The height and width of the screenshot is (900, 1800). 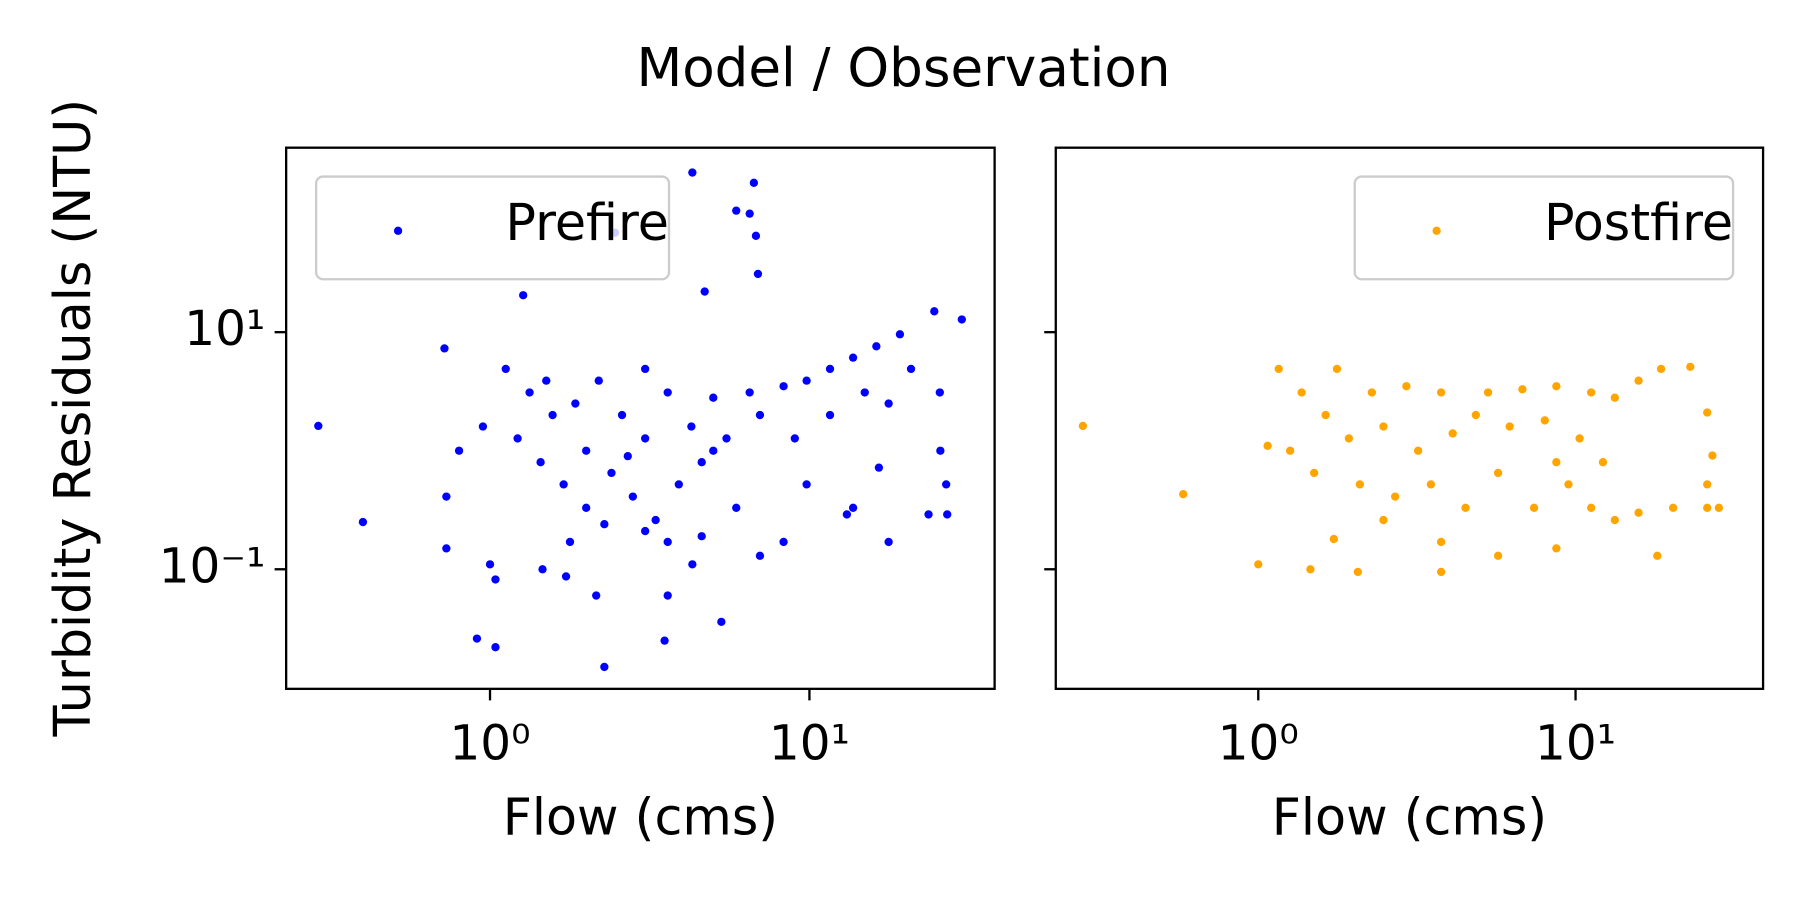 I want to click on legend: Postfire, so click(x=1544, y=228).